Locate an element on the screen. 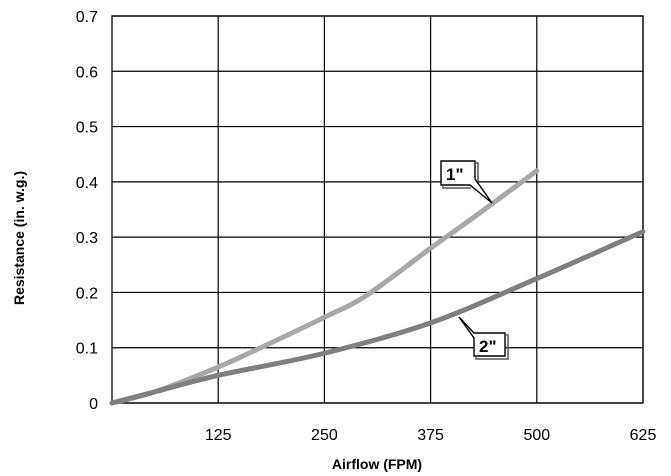 The image size is (671, 476). x-tick-label-3: 500 is located at coordinates (536, 435).